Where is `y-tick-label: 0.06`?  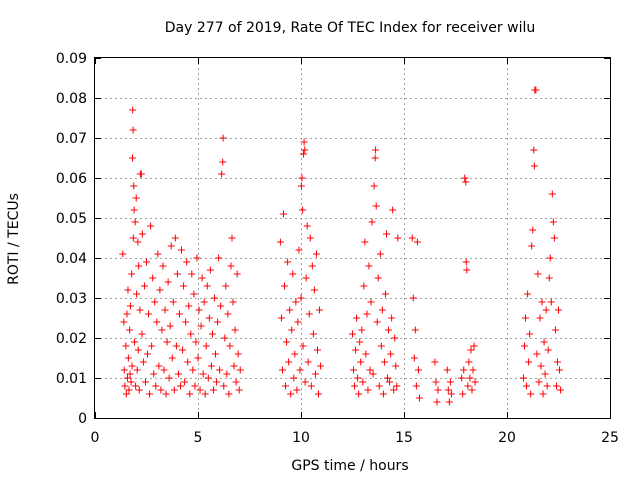
y-tick-label: 0.06 is located at coordinates (71, 179).